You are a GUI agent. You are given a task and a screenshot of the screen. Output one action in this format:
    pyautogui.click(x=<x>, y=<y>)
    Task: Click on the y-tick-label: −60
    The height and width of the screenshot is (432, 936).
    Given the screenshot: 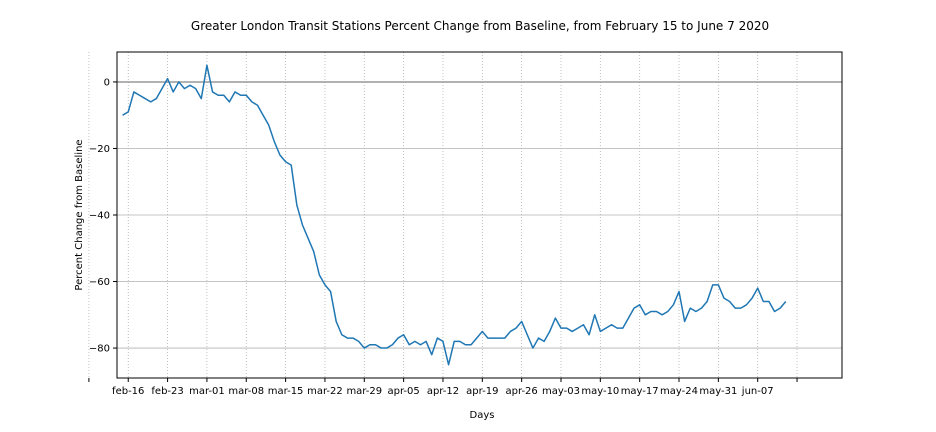 What is the action you would take?
    pyautogui.click(x=99, y=282)
    